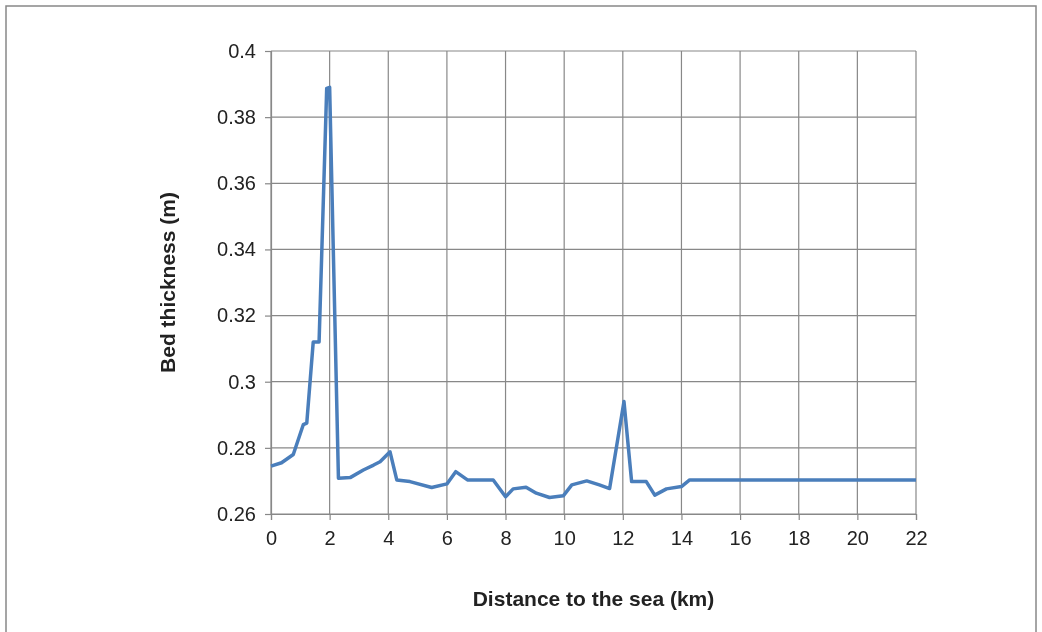 This screenshot has height=632, width=1042. What do you see at coordinates (623, 538) in the screenshot?
I see `x-tick-label: 12` at bounding box center [623, 538].